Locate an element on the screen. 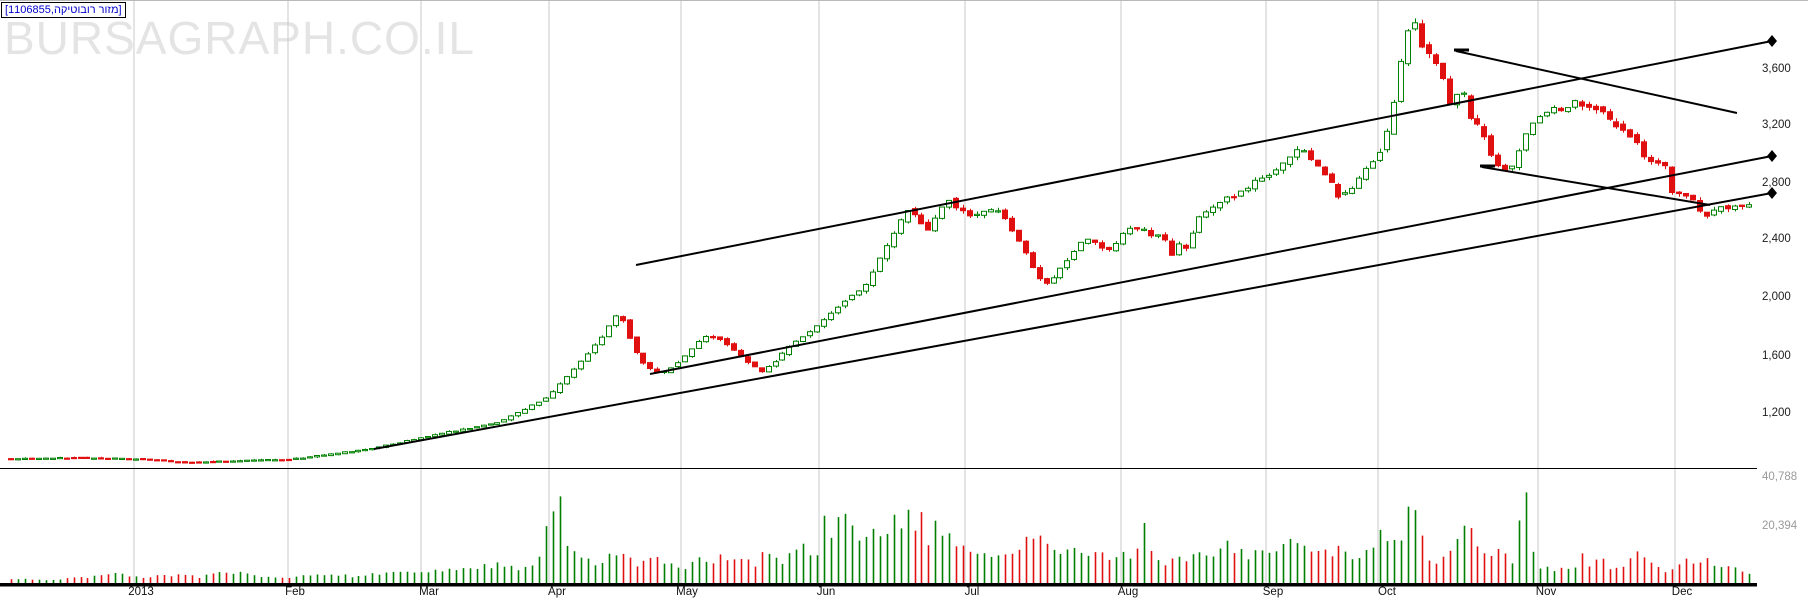  trendline-diamond-marker is located at coordinates (1772, 41).